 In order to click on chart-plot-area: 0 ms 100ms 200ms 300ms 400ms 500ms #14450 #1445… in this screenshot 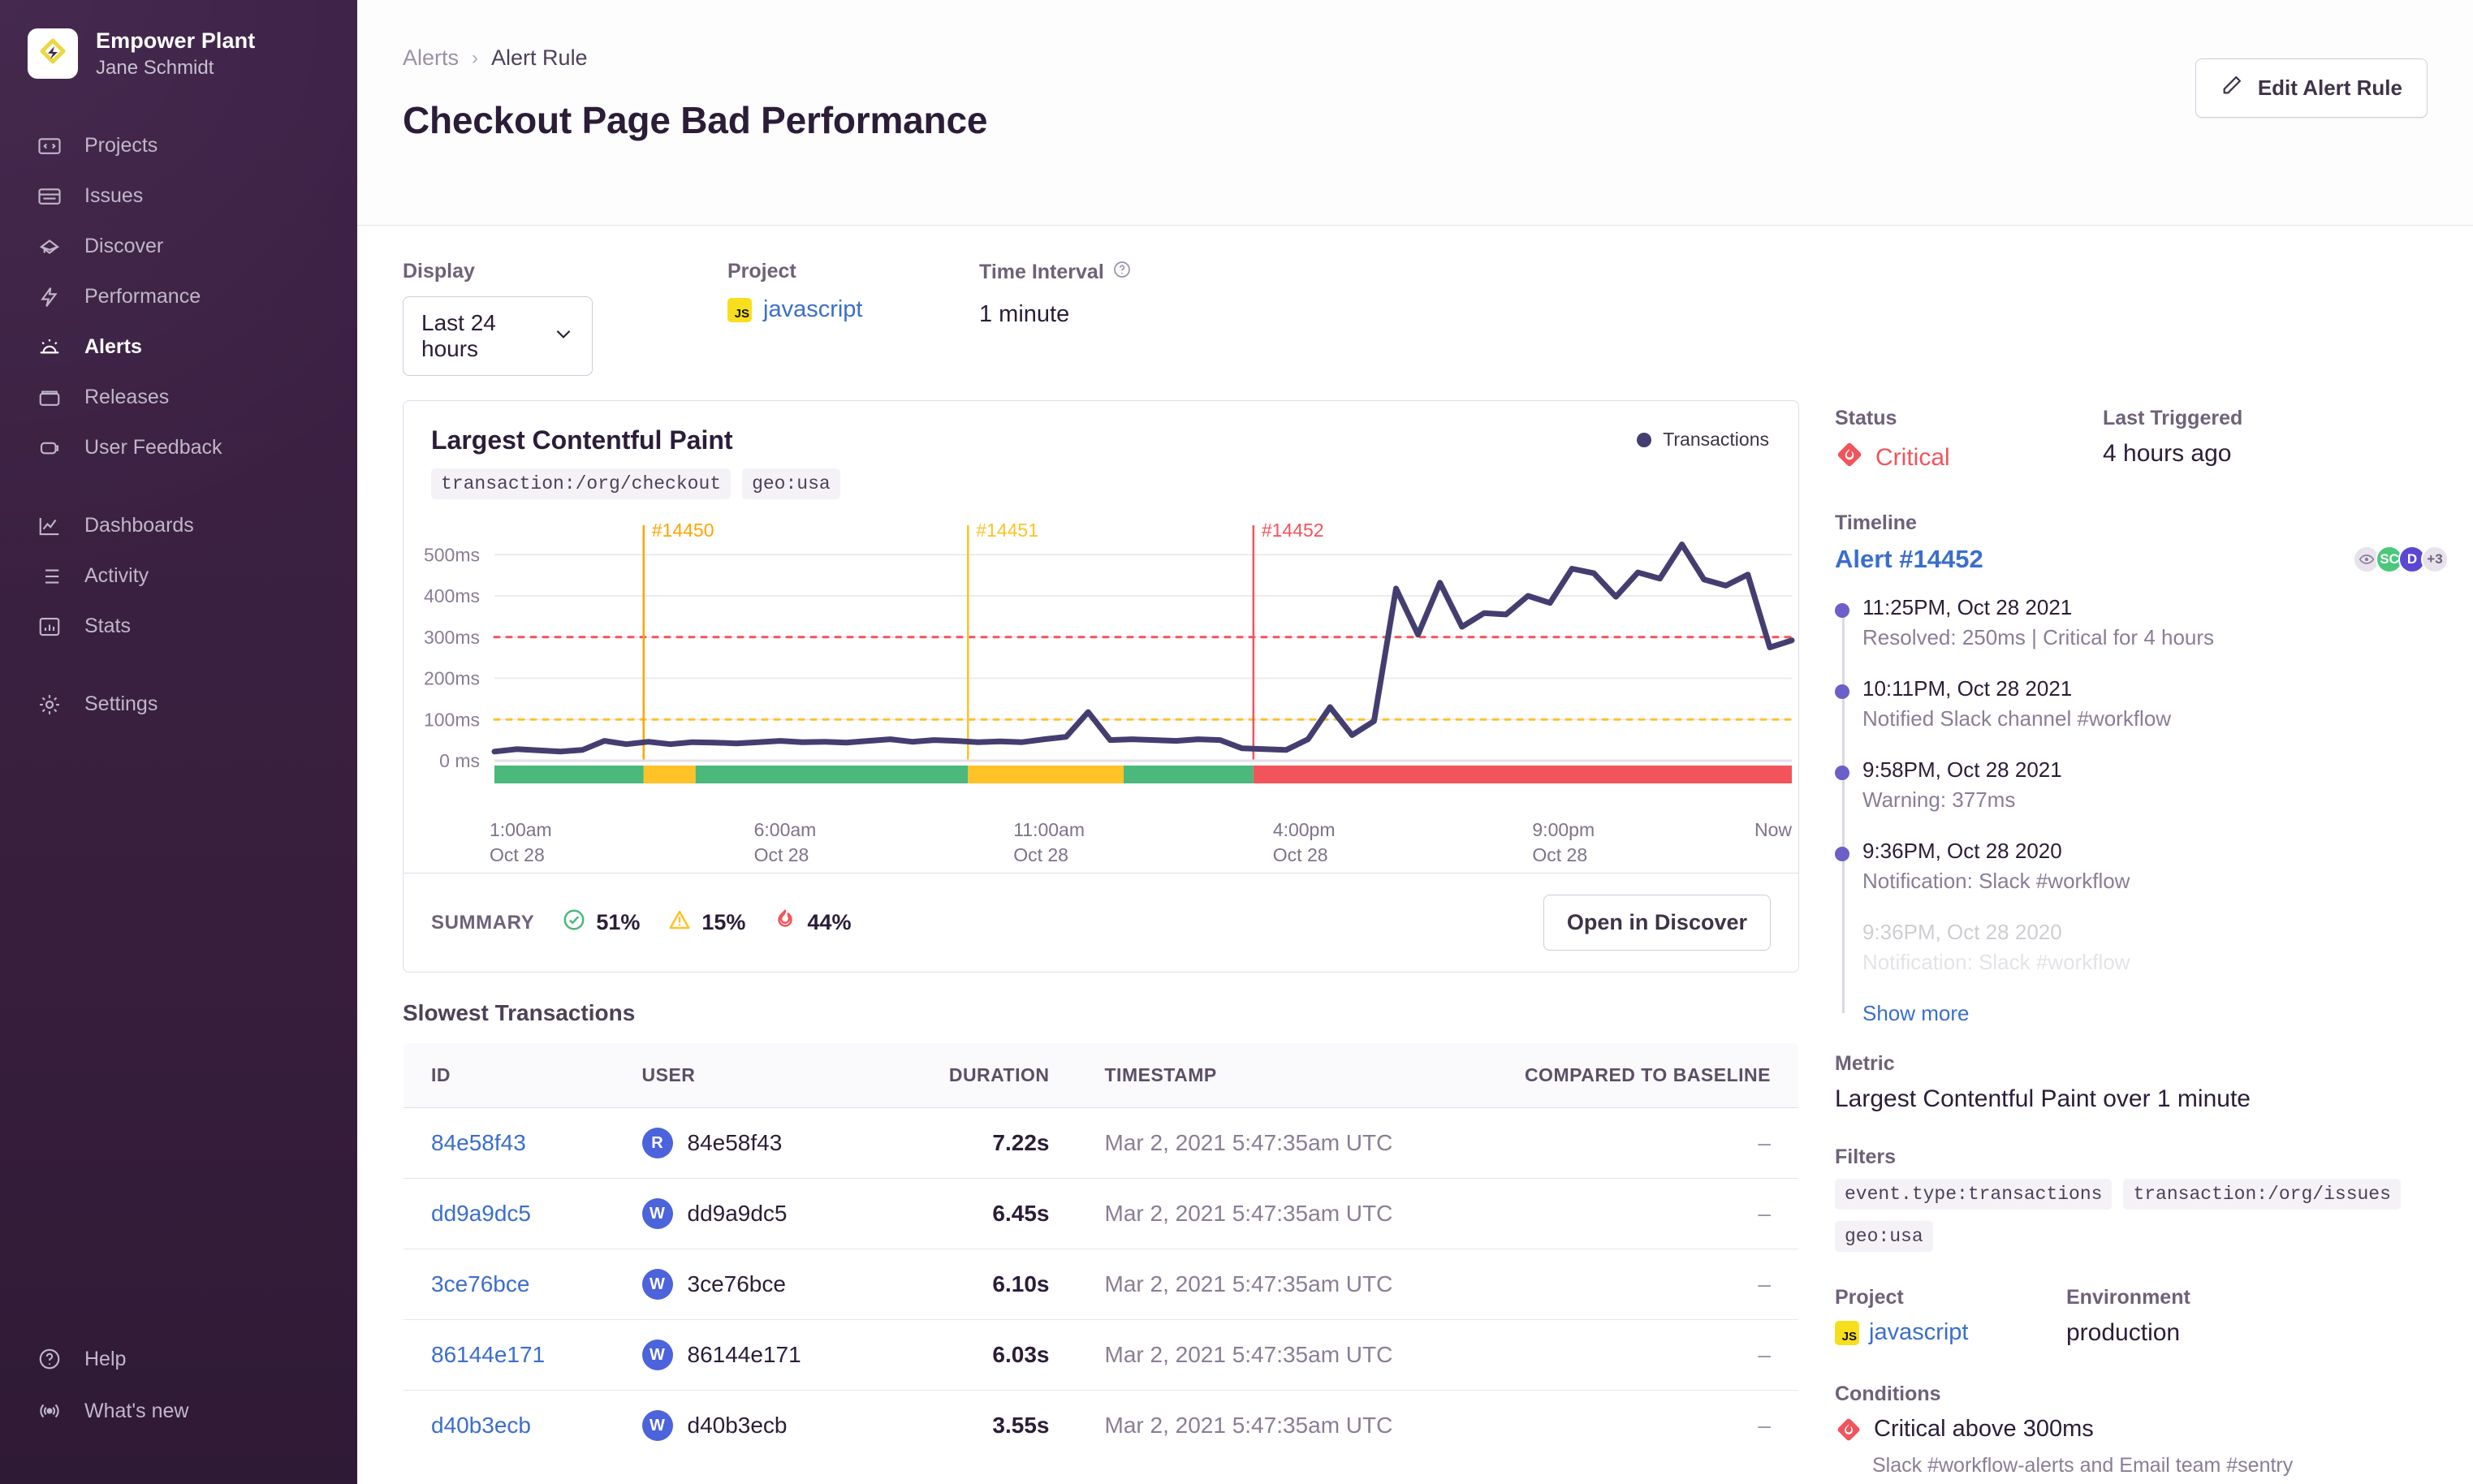, I will do `click(1101, 663)`.